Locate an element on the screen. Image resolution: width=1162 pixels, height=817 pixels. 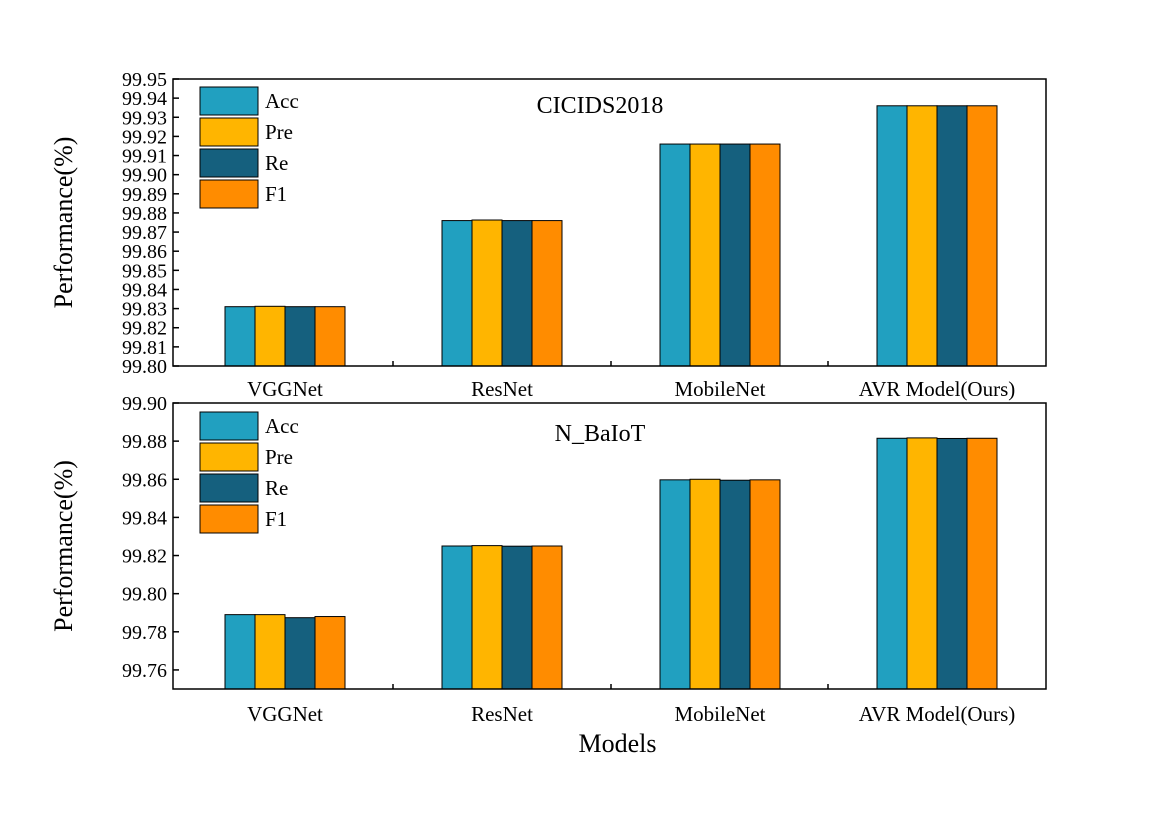
y-tick-label: 99.85 is located at coordinates (144, 271).